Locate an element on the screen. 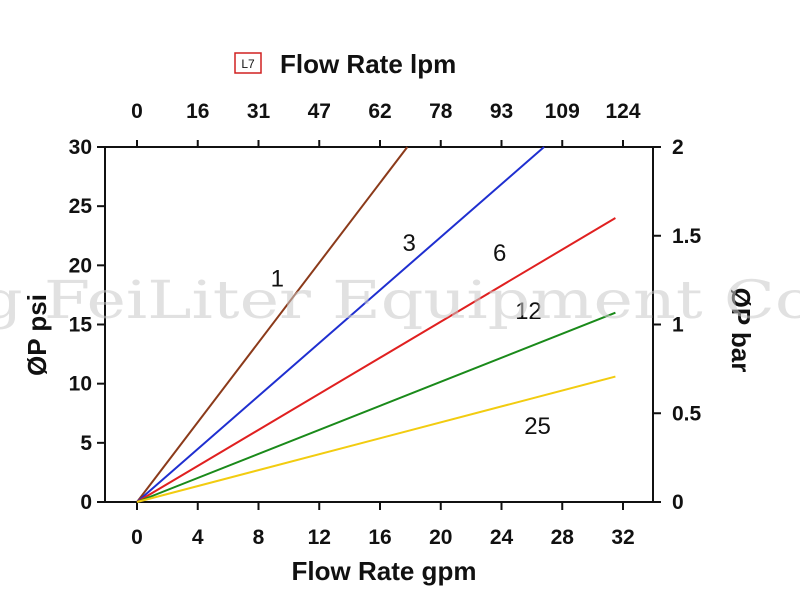 The image size is (800, 609). top-tick-label: 0 is located at coordinates (137, 111).